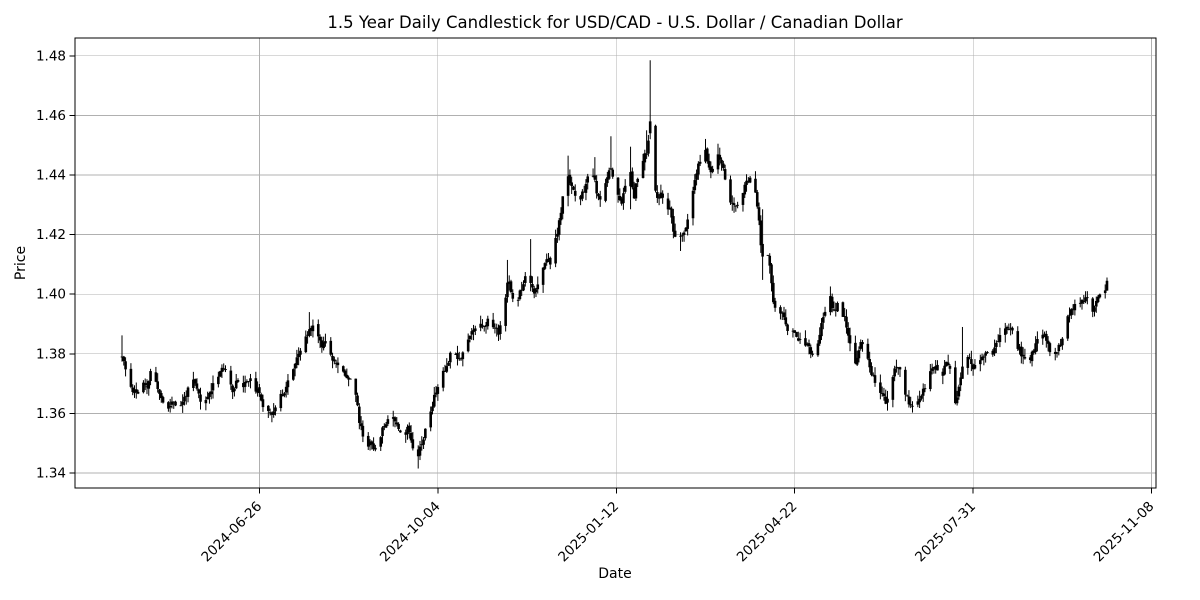 Image resolution: width=1200 pixels, height=600 pixels. I want to click on y-tick-label: 1.40, so click(51, 295).